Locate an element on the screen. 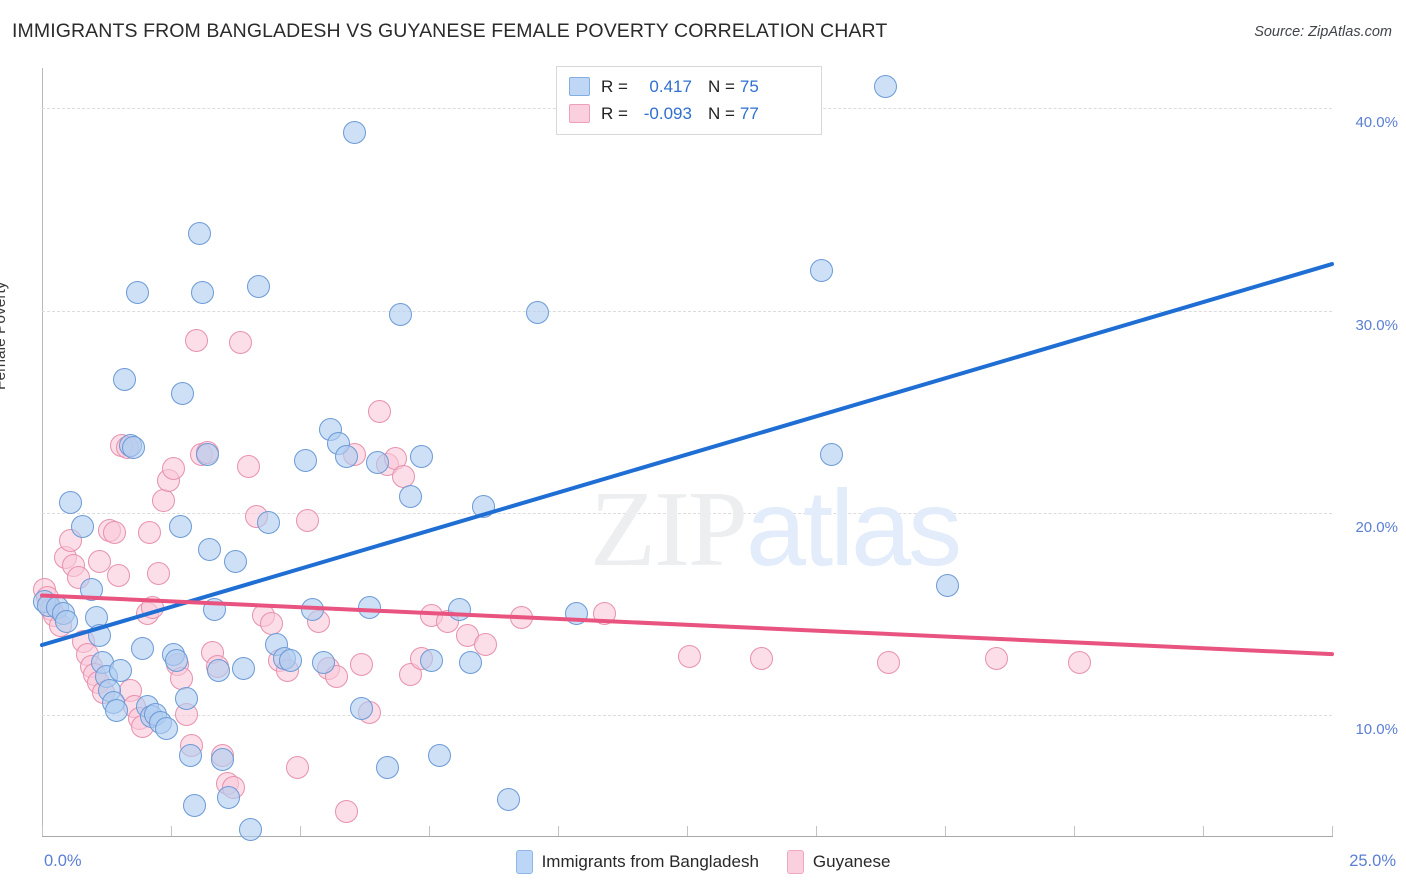 This screenshot has height=892, width=1406. n-label-pink: N = is located at coordinates (721, 113).